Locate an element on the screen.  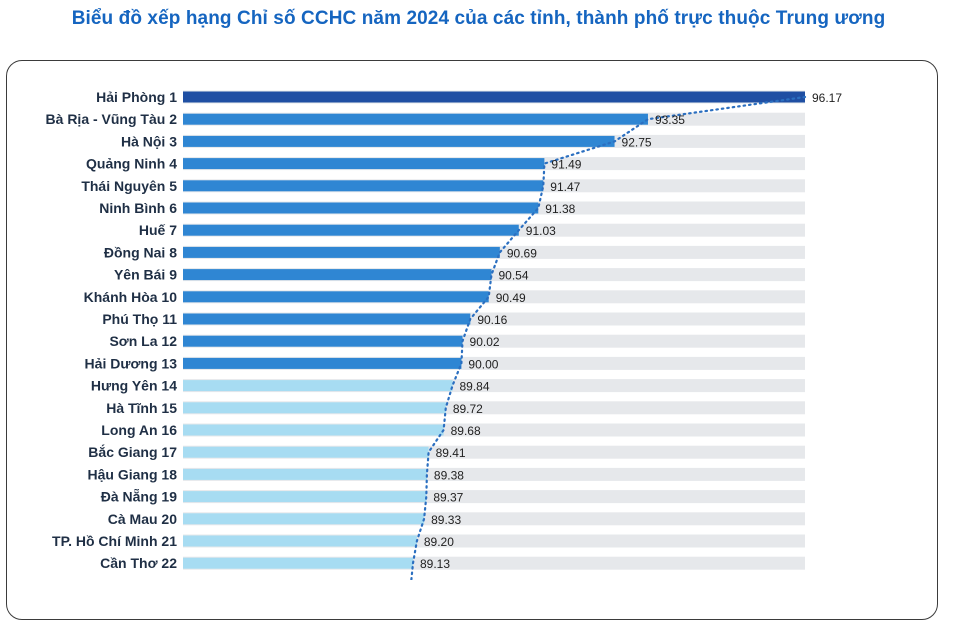
value-label: 89.33 is located at coordinates (446, 520).